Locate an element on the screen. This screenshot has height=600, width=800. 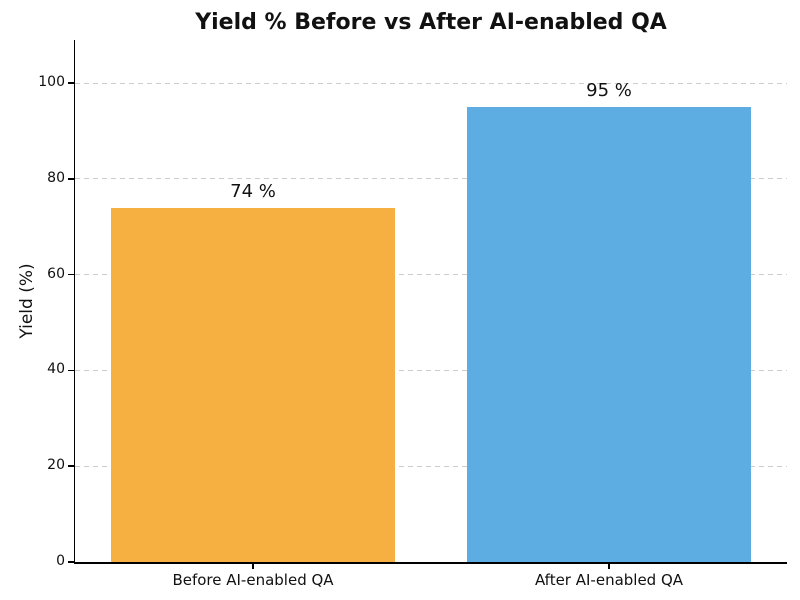
y-tick-label: 80 is located at coordinates (56, 177).